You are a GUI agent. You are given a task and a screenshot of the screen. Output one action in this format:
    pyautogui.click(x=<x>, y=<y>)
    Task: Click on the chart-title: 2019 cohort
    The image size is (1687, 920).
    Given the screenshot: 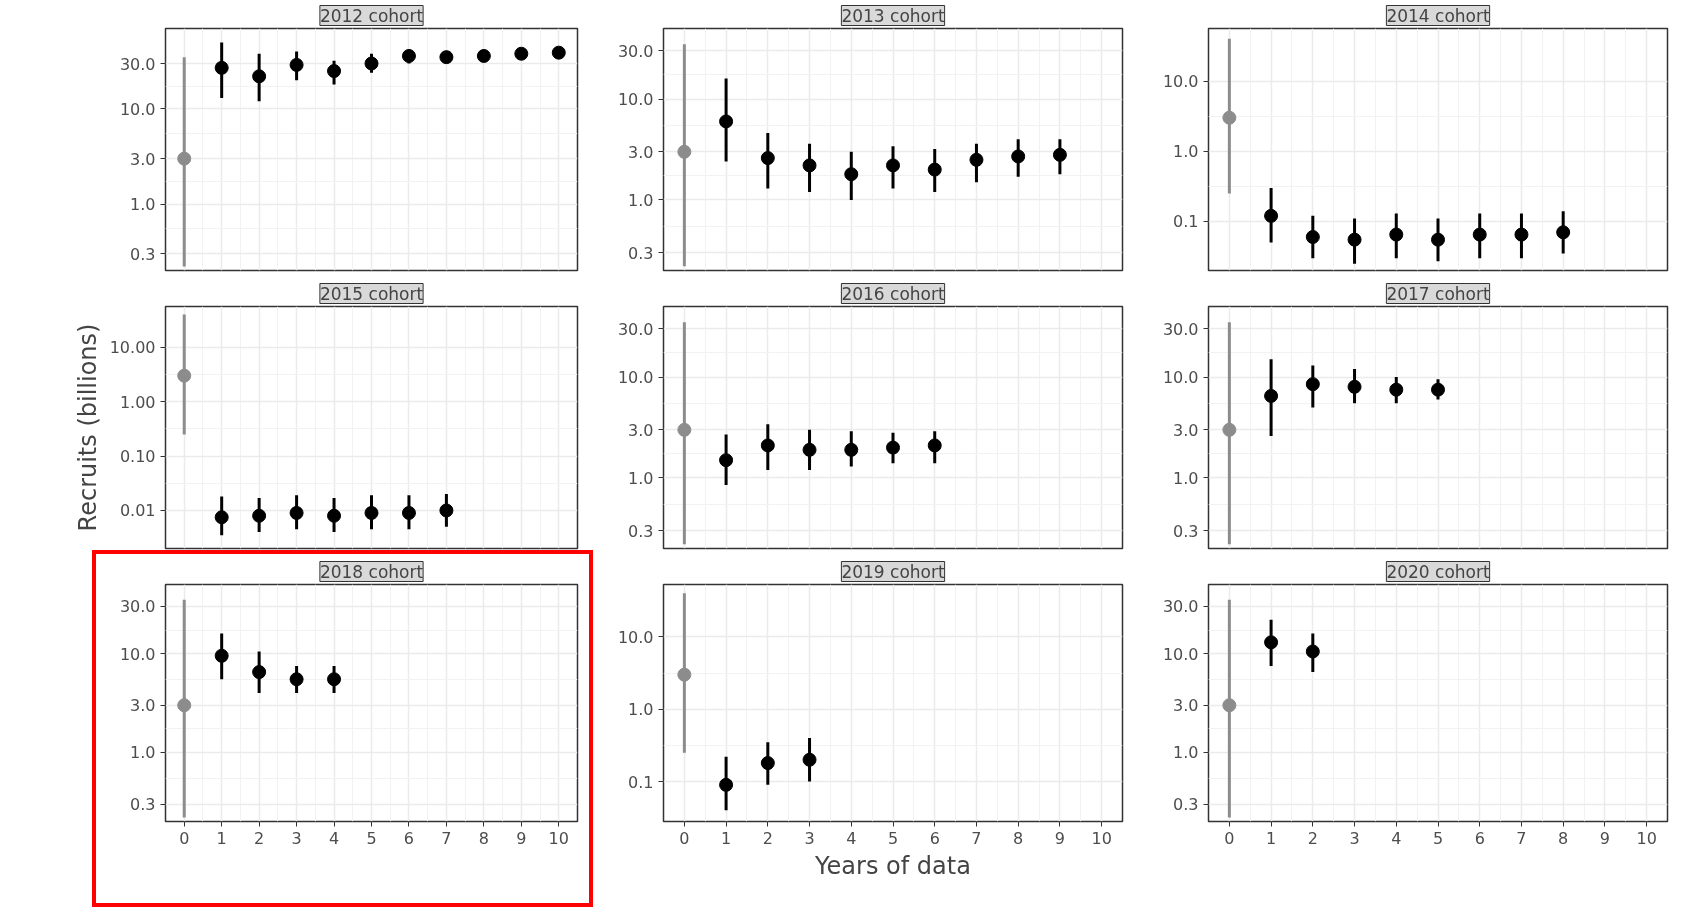 What is the action you would take?
    pyautogui.click(x=893, y=571)
    